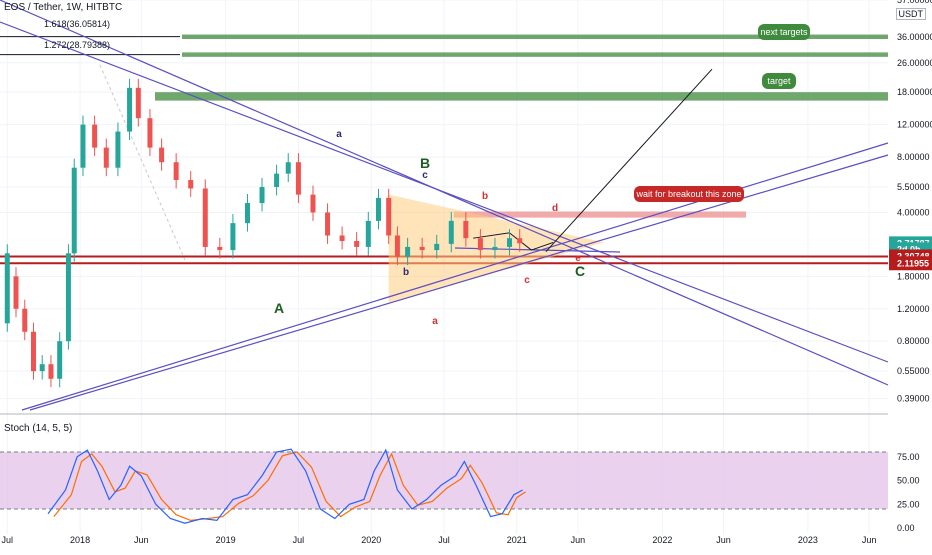 This screenshot has height=555, width=932. Describe the element at coordinates (289, 486) in the screenshot. I see `stoch-d-line` at that location.